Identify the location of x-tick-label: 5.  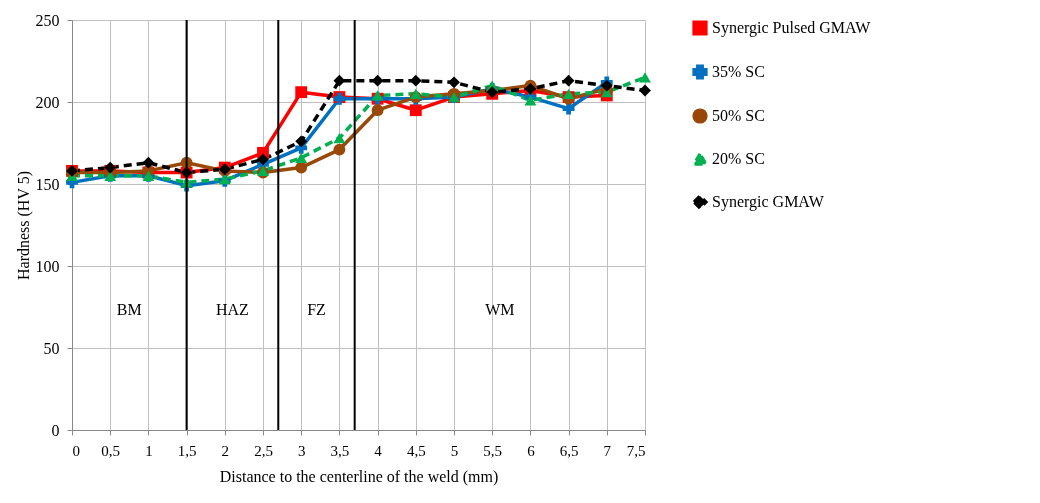
(454, 450).